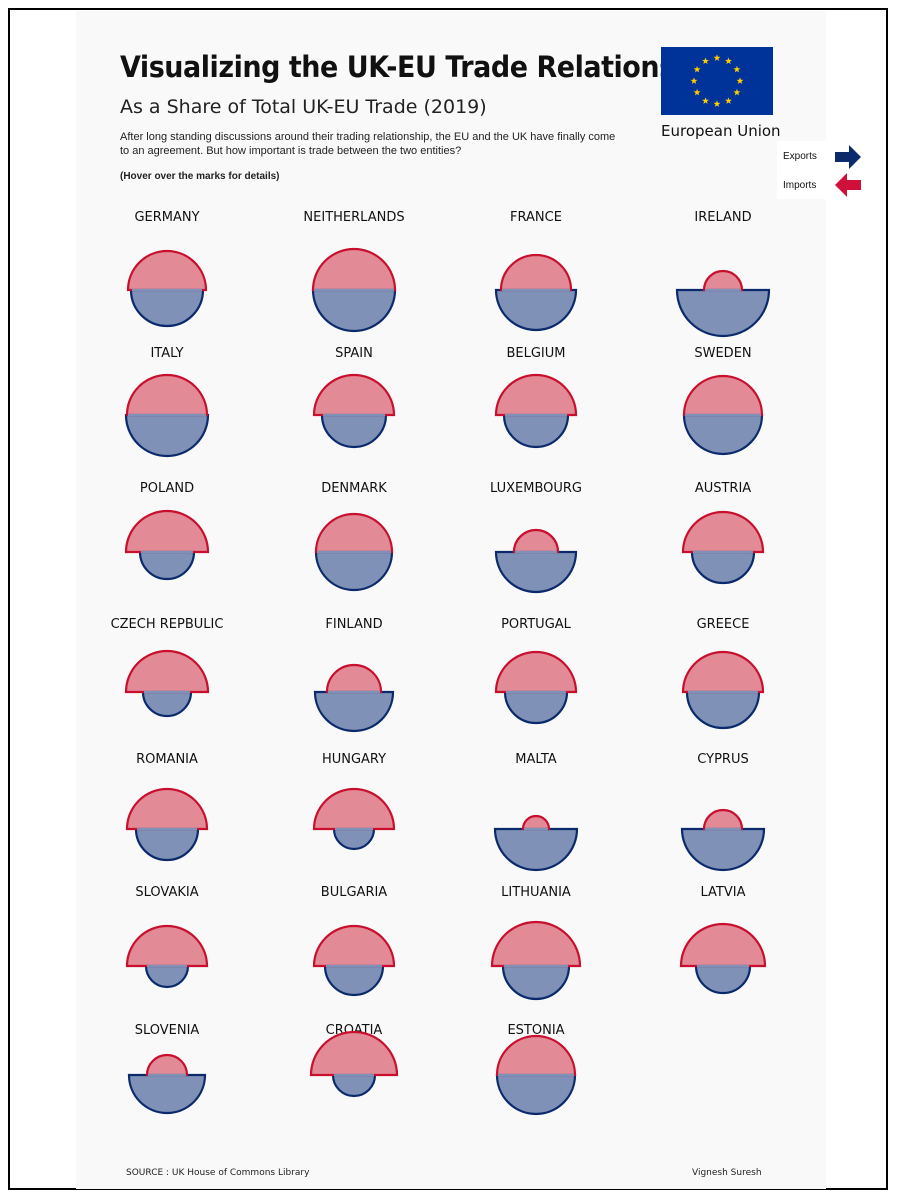  I want to click on country-mark: POLAND, so click(167, 531).